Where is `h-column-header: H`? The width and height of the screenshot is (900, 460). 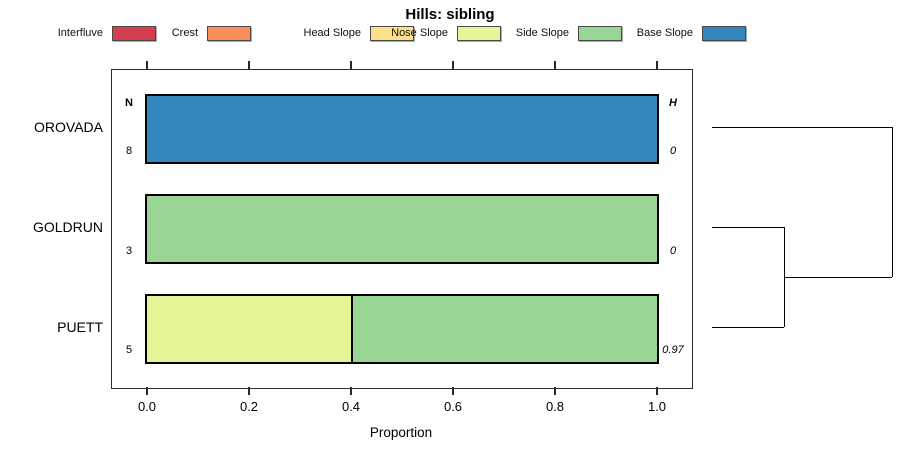
h-column-header: H is located at coordinates (673, 103).